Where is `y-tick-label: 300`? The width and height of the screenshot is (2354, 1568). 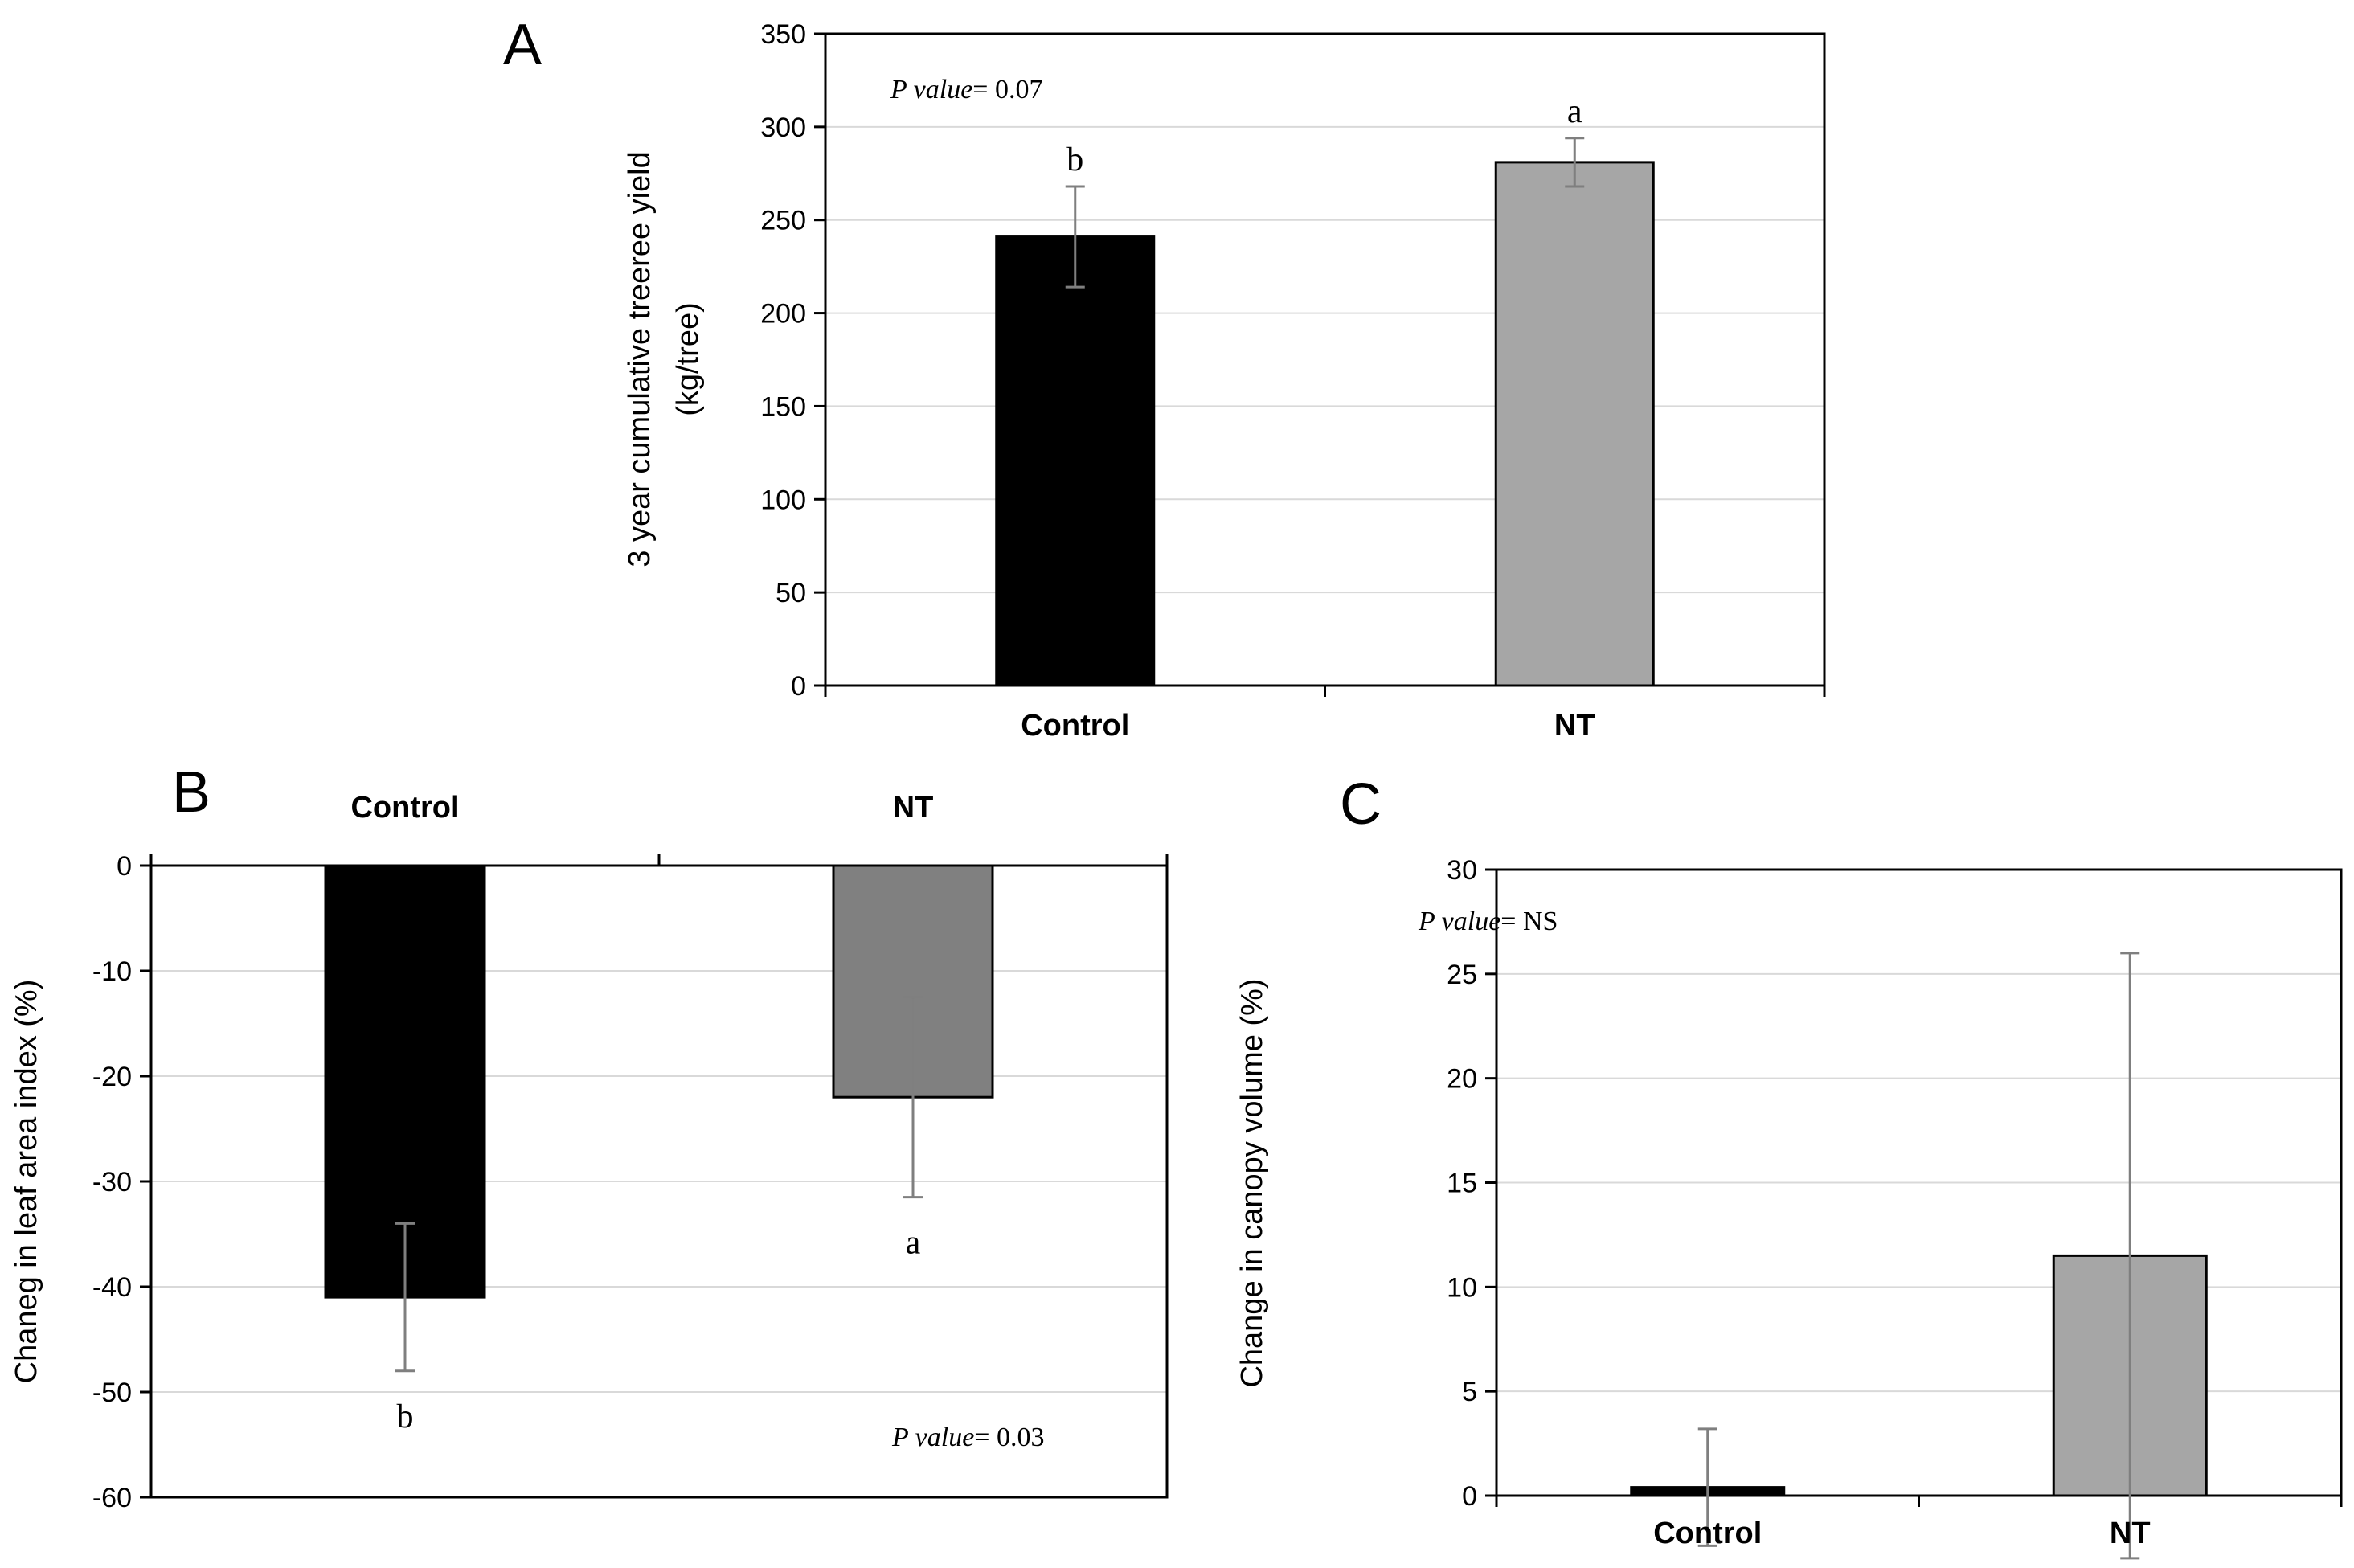
y-tick-label: 300 is located at coordinates (783, 128).